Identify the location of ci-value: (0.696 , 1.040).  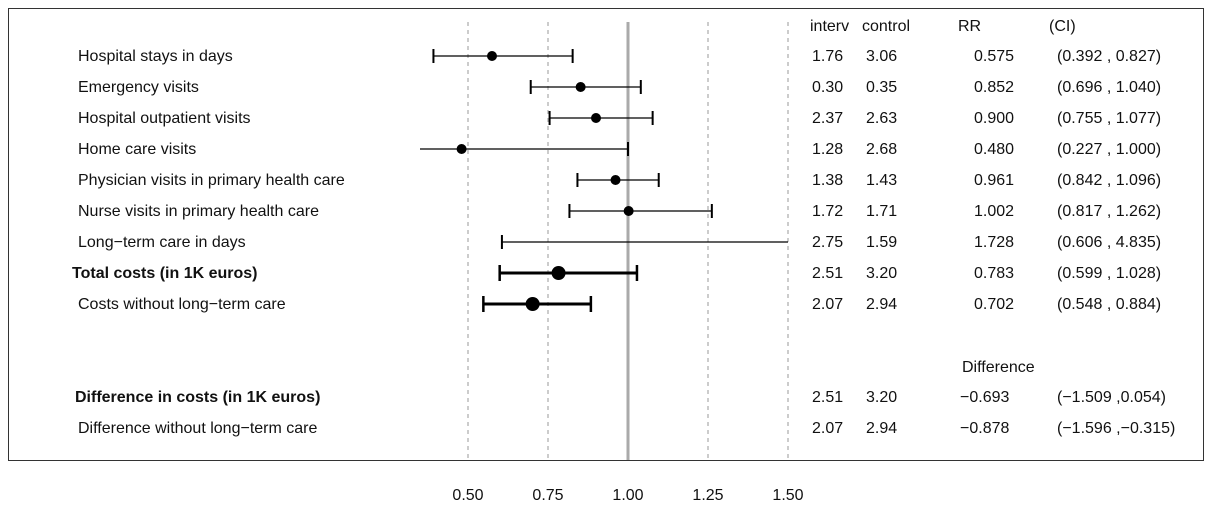
(1109, 87).